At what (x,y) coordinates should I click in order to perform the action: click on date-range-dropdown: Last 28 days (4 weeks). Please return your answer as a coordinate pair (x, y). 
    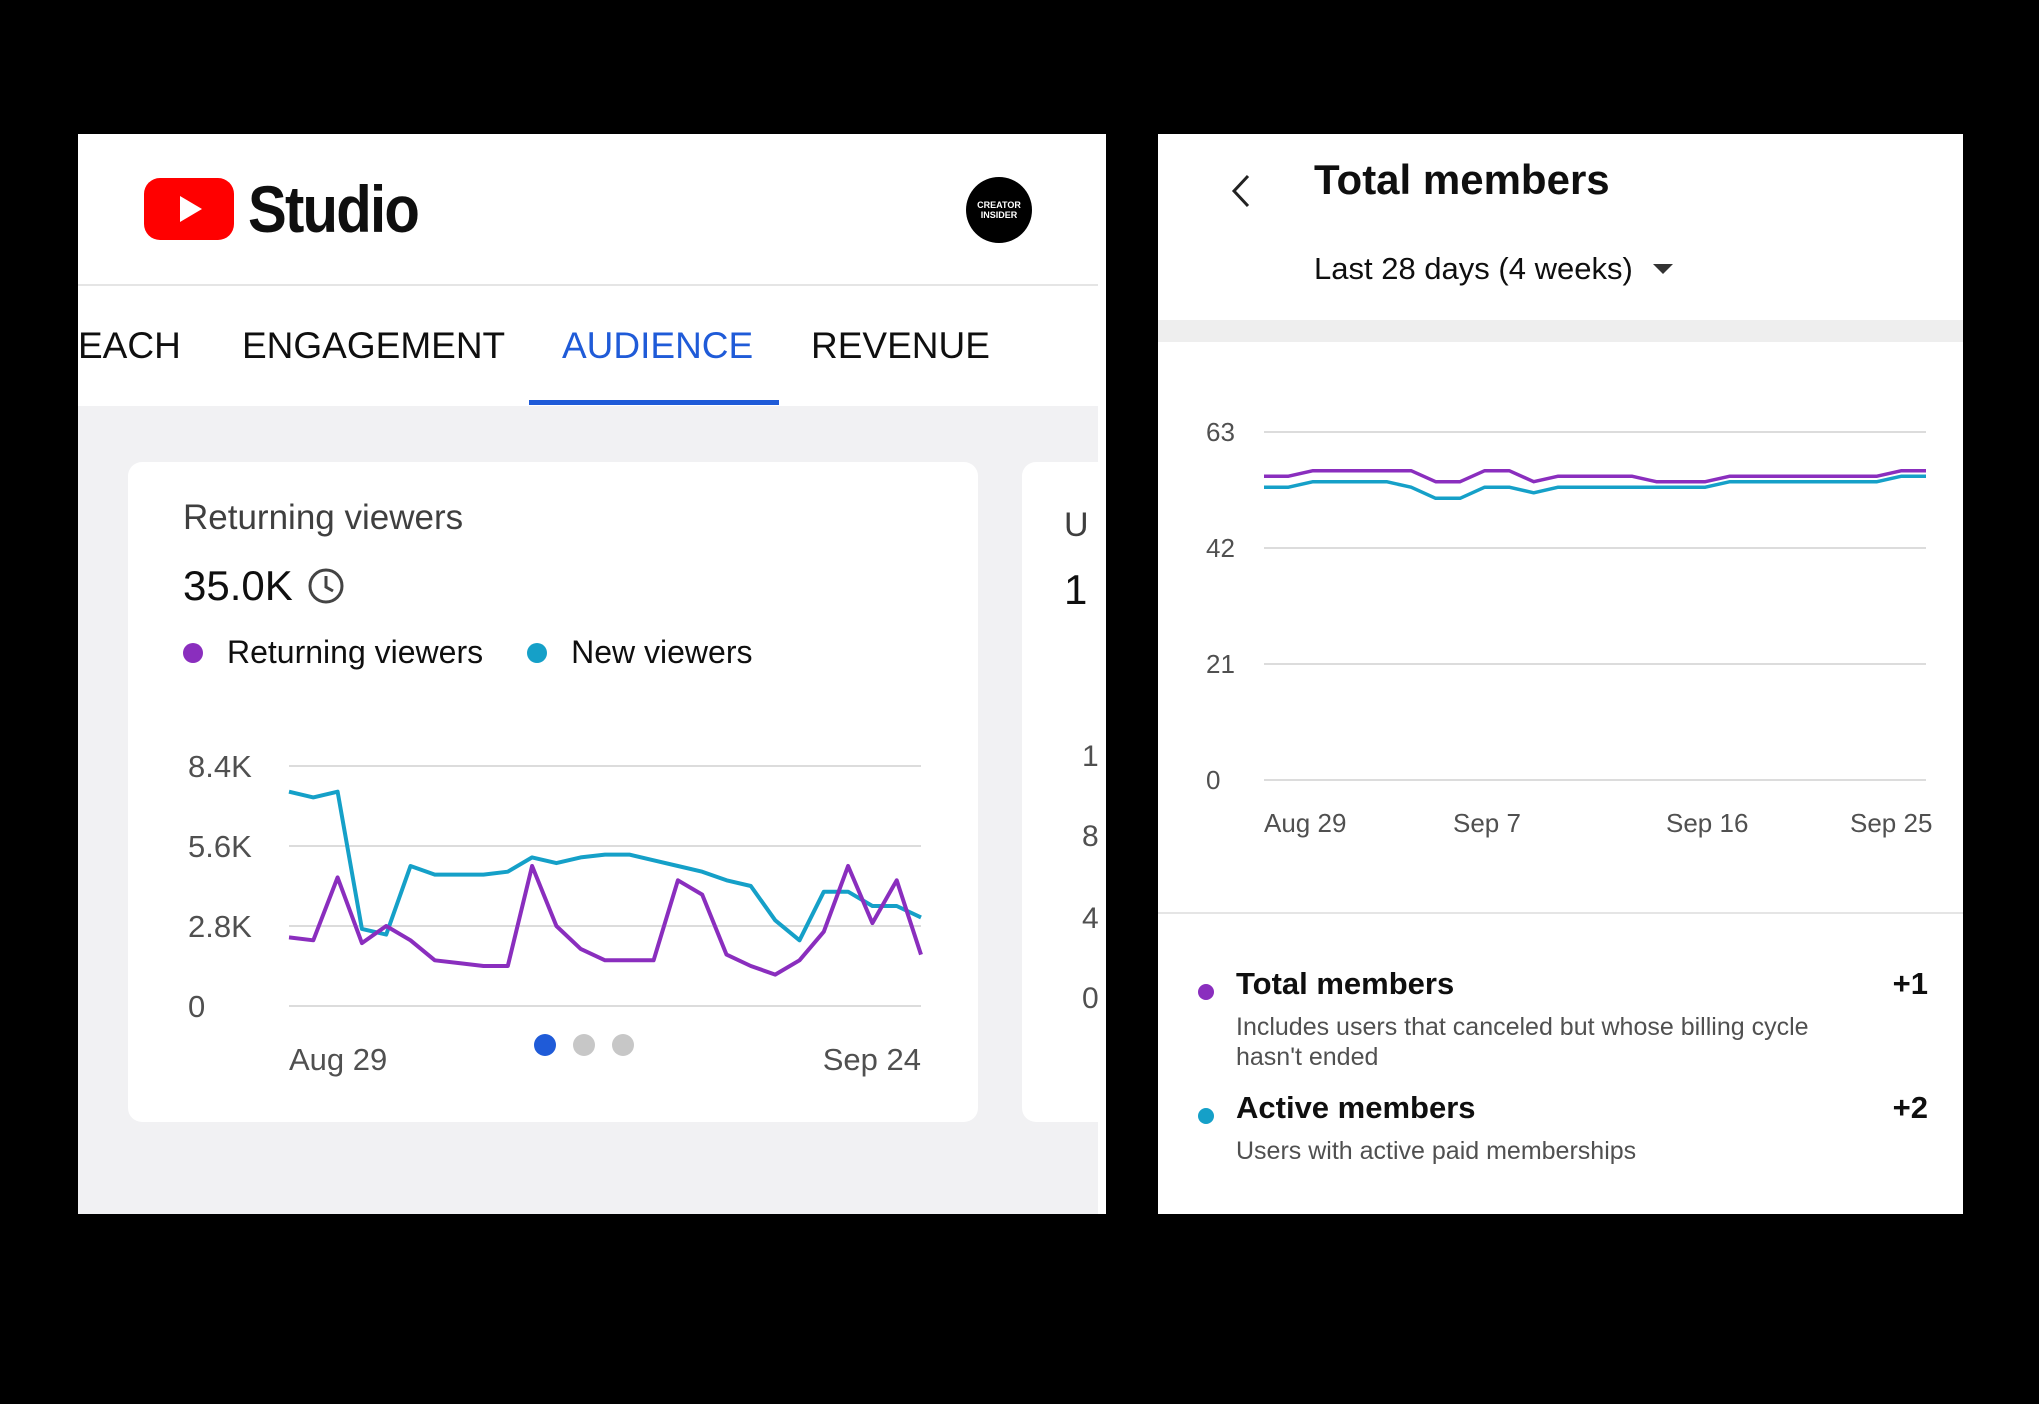
    Looking at the image, I should click on (1494, 269).